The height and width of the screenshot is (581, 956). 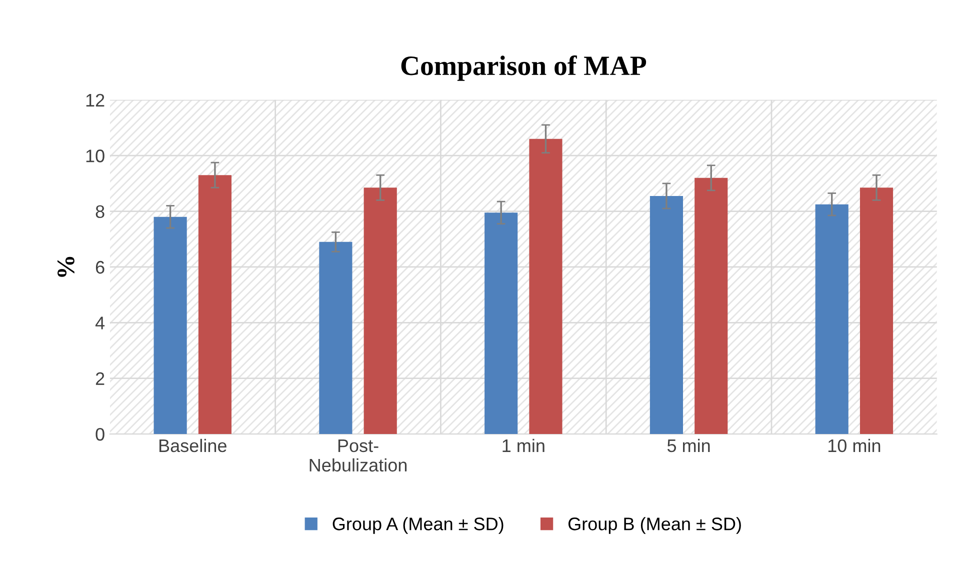 What do you see at coordinates (418, 525) in the screenshot?
I see `legend-label: Group A (Mean ± SD)` at bounding box center [418, 525].